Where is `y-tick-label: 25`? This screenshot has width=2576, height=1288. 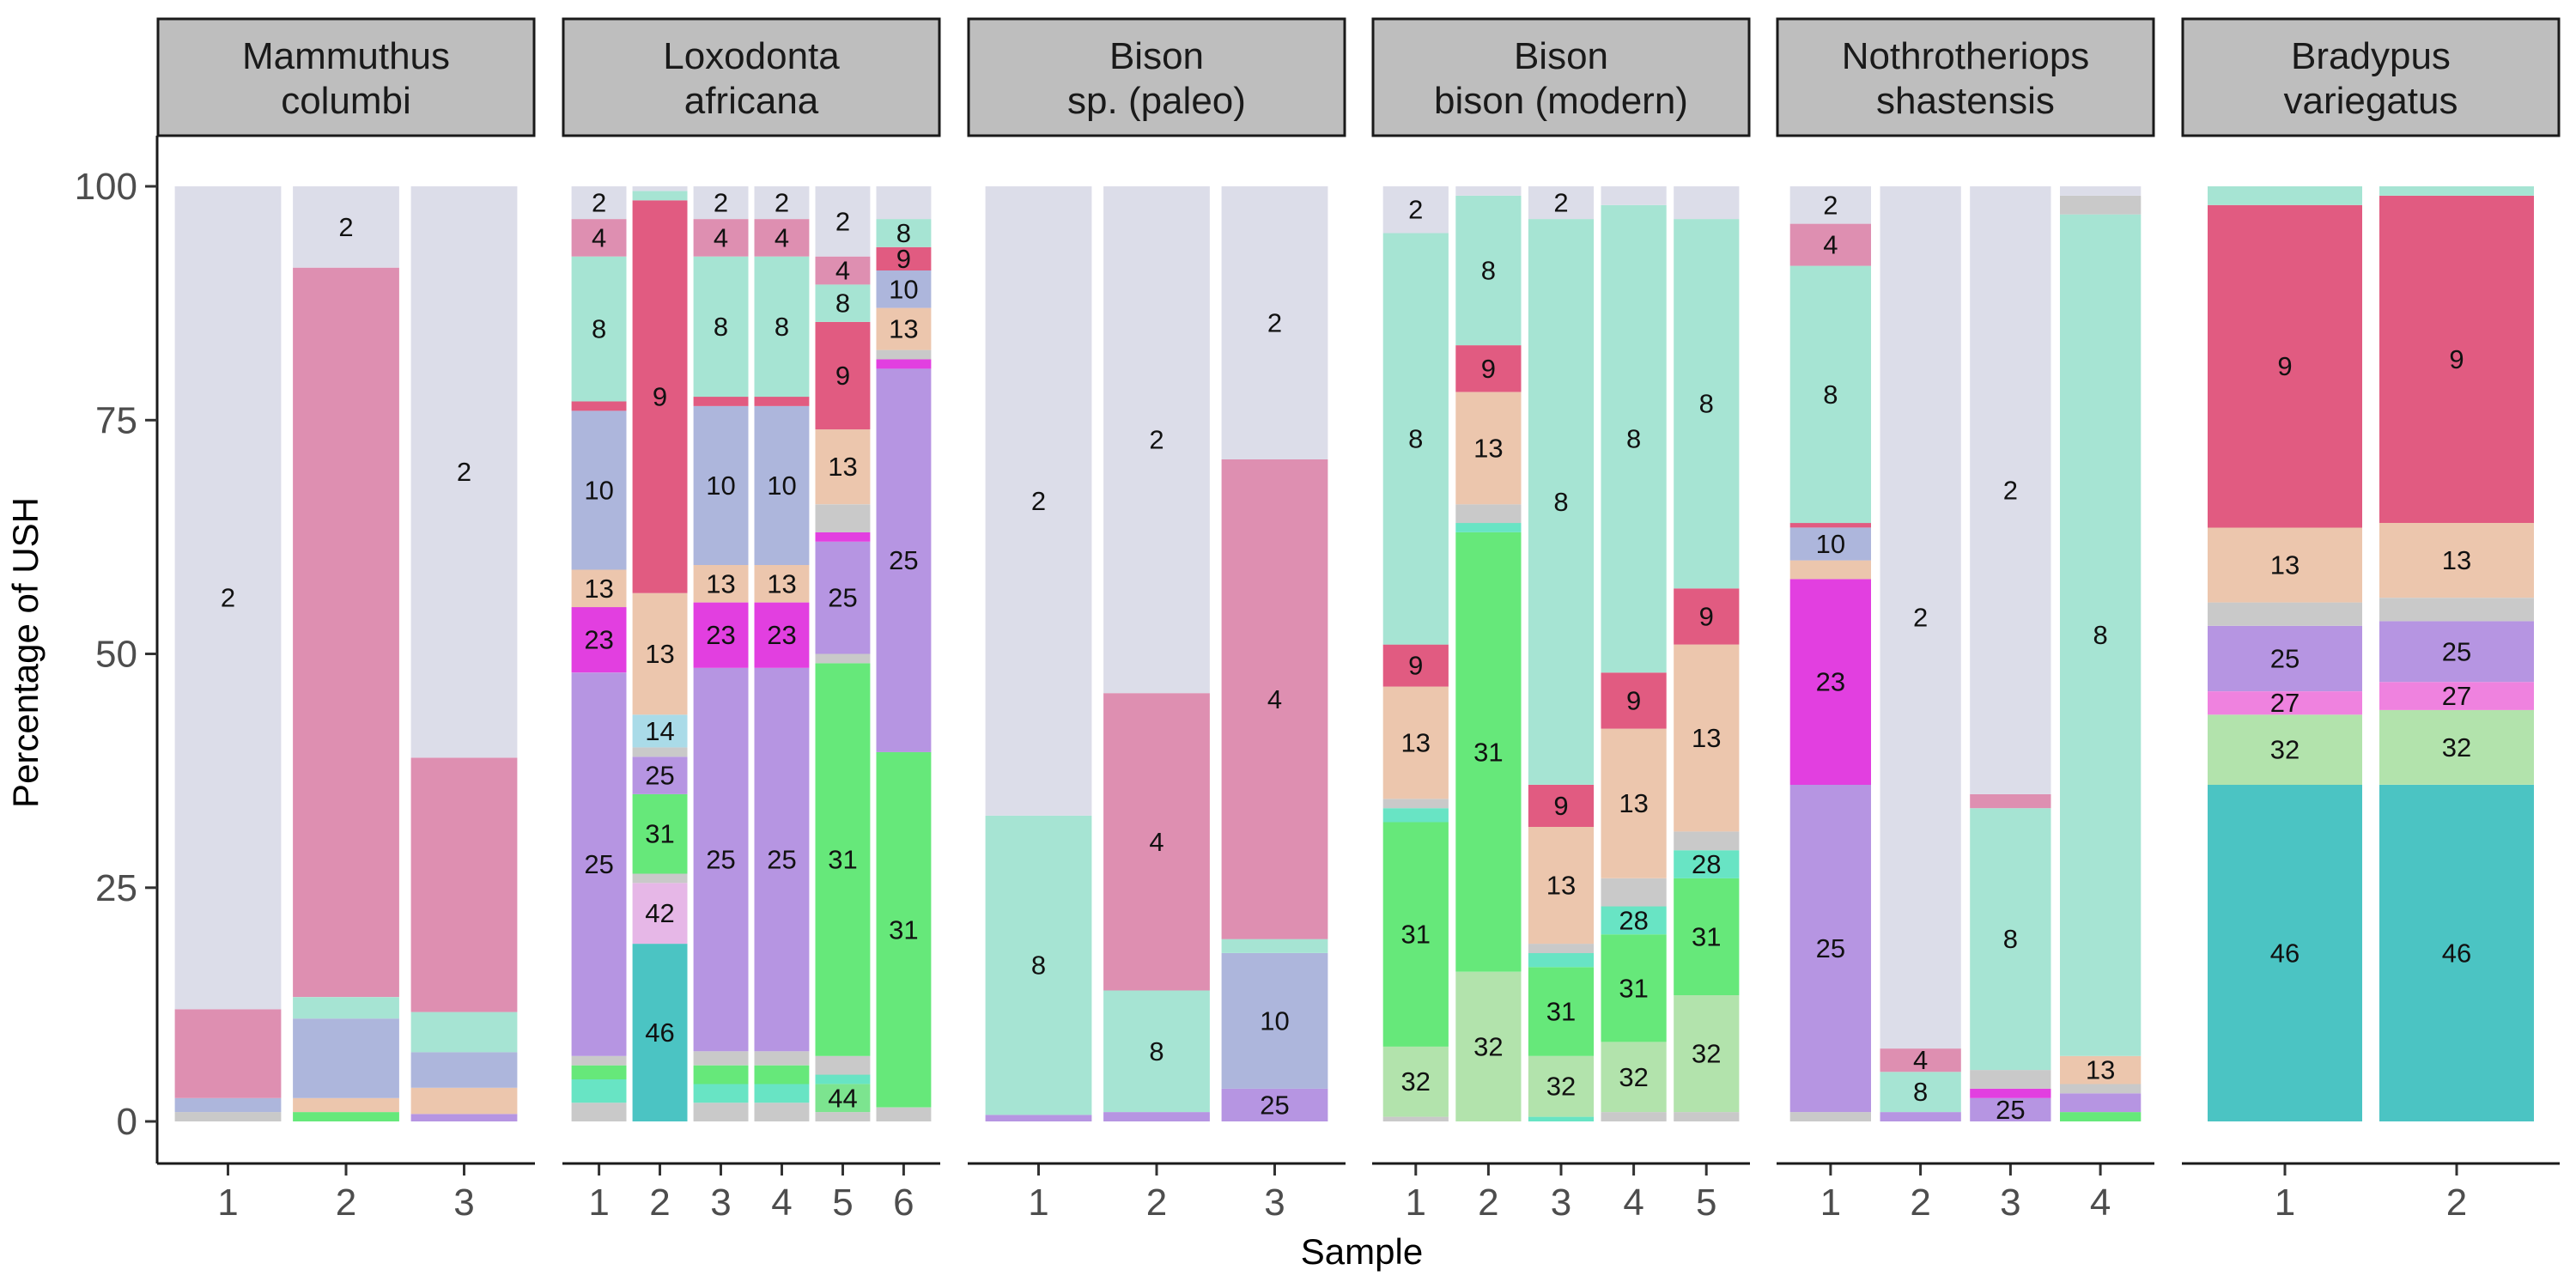 y-tick-label: 25 is located at coordinates (116, 888).